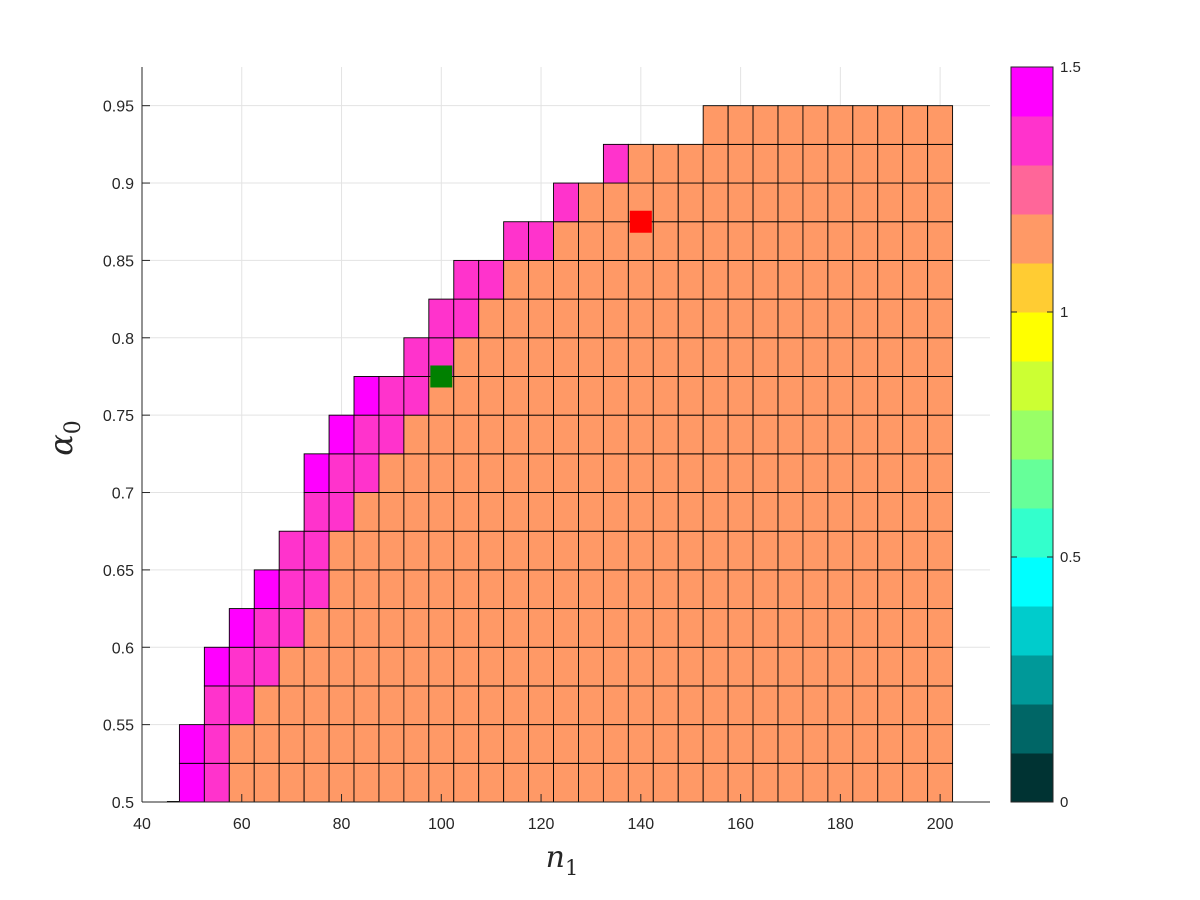  Describe the element at coordinates (64, 438) in the screenshot. I see `y-axis-label: α0` at that location.